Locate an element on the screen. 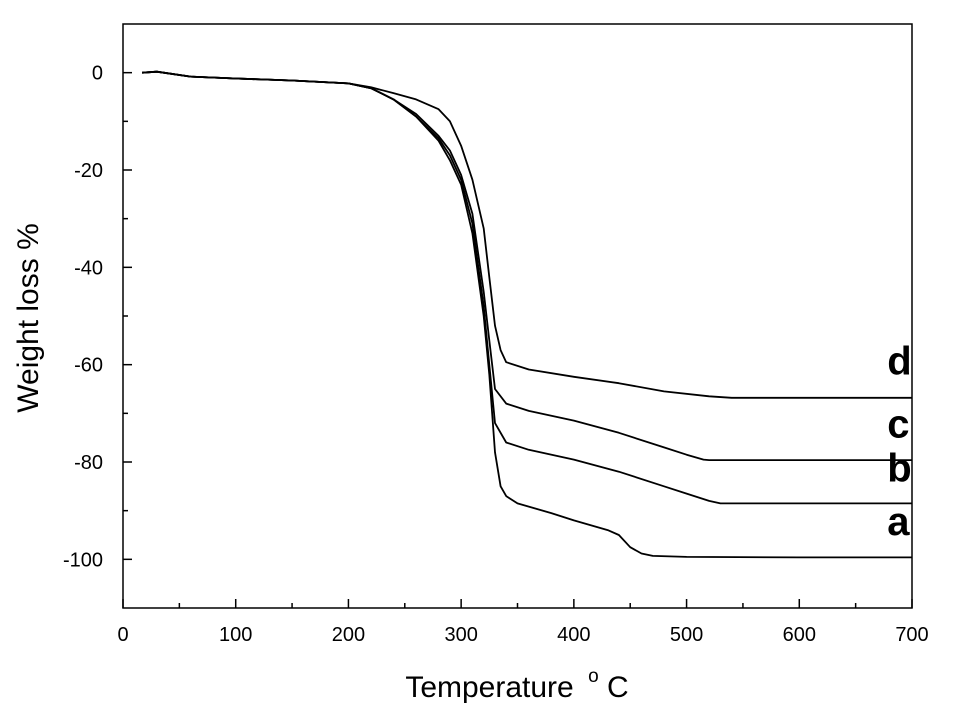  x-tick-label: 600 is located at coordinates (799, 635).